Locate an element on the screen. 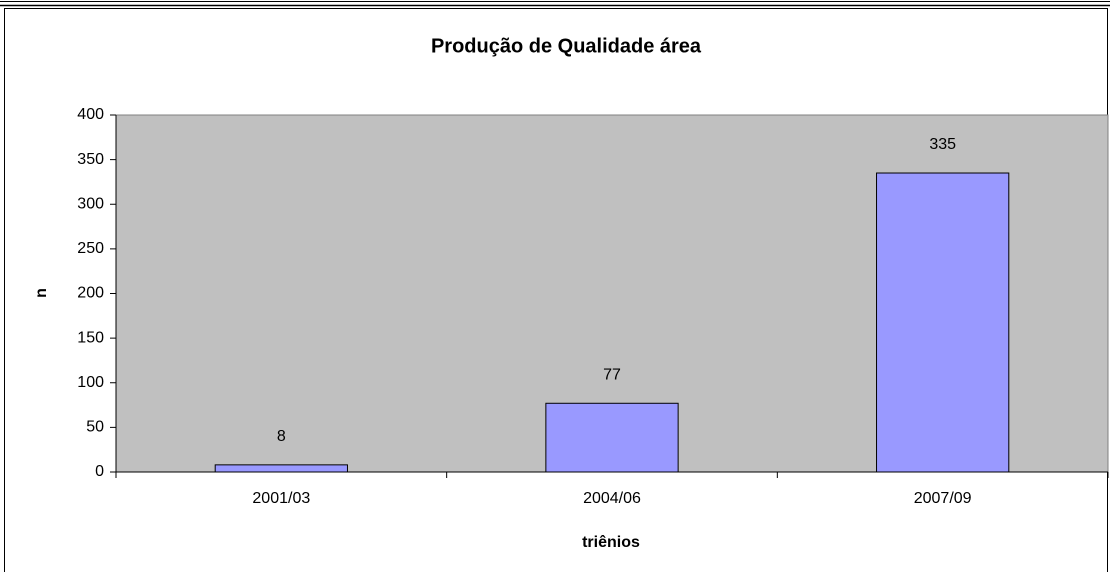  data-label: 77 is located at coordinates (612, 374).